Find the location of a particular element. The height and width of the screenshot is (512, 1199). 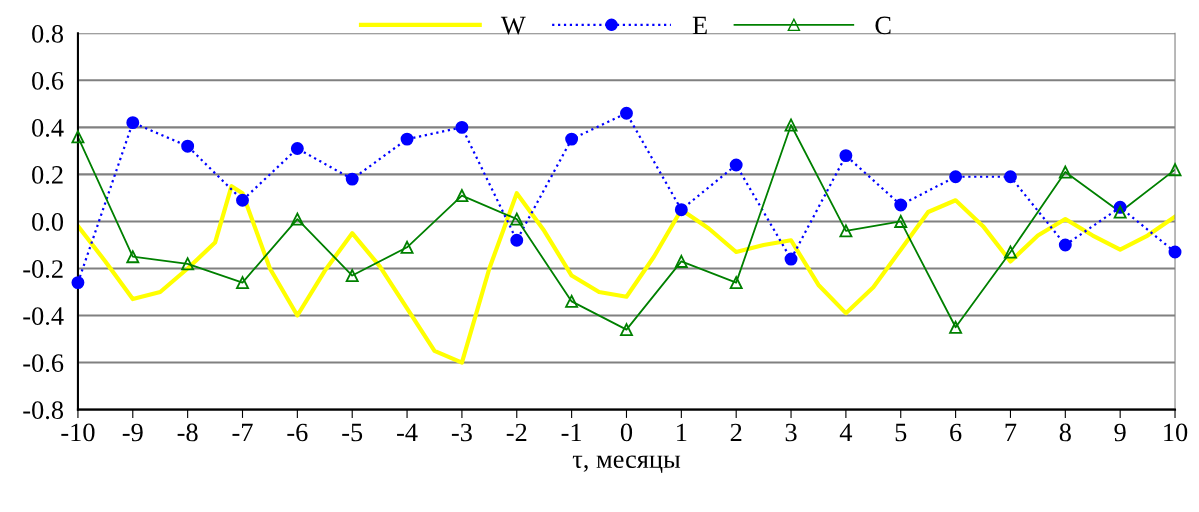

x-tick-label: 3 is located at coordinates (791, 432).